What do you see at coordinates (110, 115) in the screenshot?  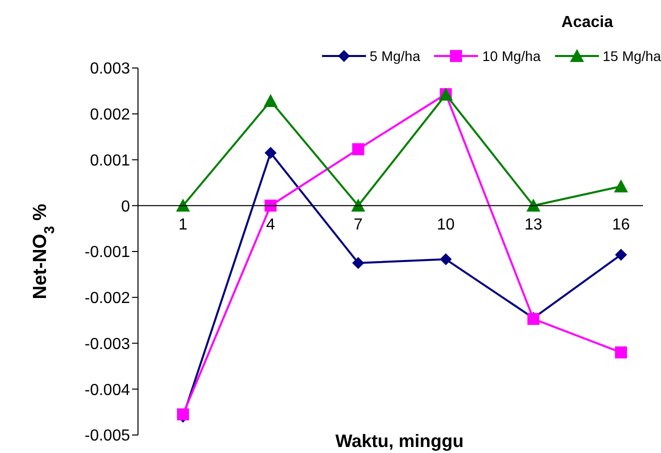 I see `y-tick-label: 0.002` at bounding box center [110, 115].